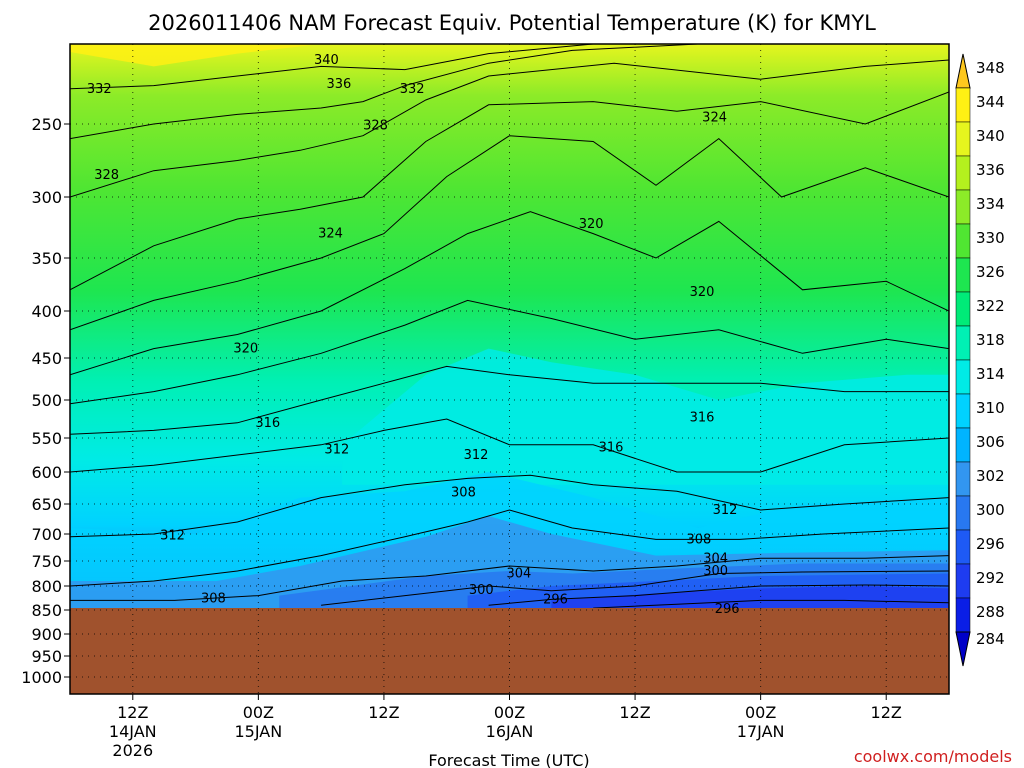 This screenshot has width=1024, height=768. Describe the element at coordinates (258, 731) in the screenshot. I see `x-tick-date: 15JAN` at that location.